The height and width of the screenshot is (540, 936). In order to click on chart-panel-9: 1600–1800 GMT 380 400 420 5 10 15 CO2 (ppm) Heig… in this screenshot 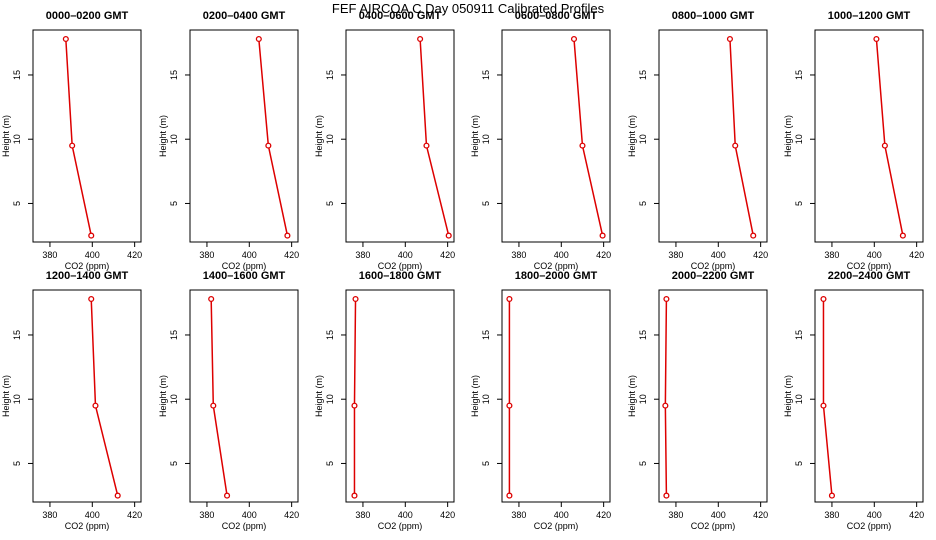, I will do `click(384, 400)`.